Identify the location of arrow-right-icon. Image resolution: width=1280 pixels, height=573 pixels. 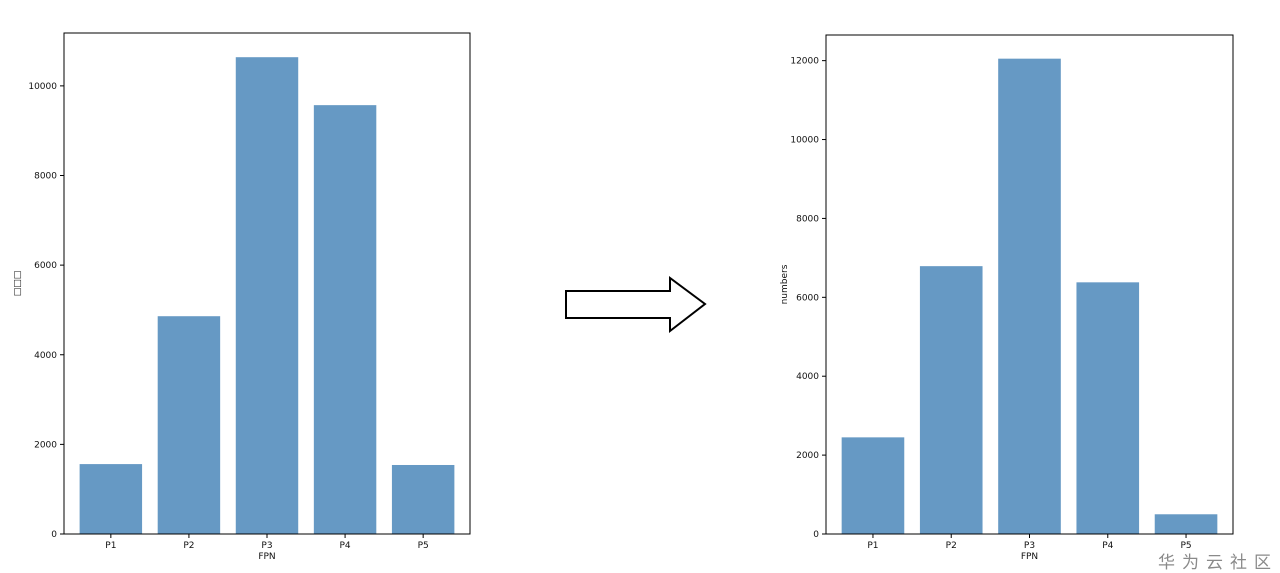
(636, 305).